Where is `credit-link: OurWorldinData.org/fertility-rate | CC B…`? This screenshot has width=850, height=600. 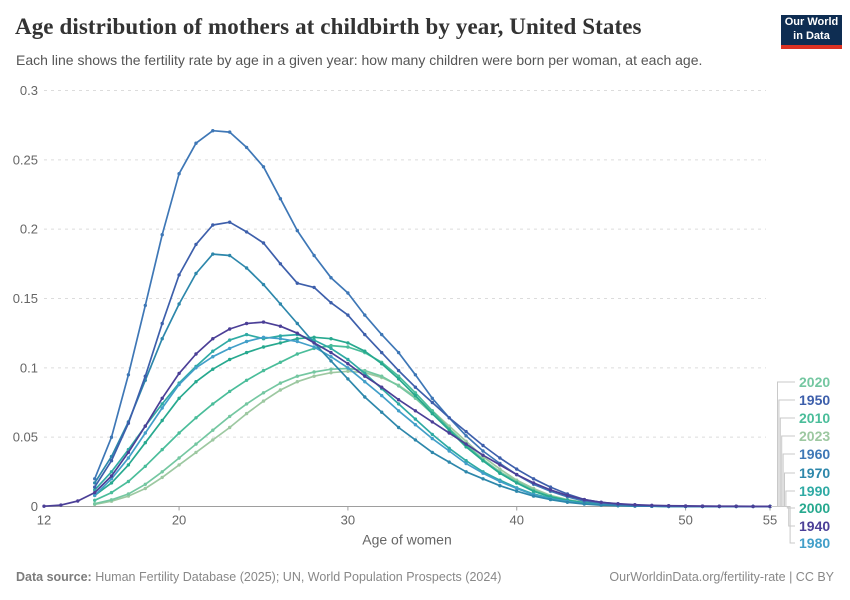 credit-link: OurWorldinData.org/fertility-rate | CC B… is located at coordinates (721, 577).